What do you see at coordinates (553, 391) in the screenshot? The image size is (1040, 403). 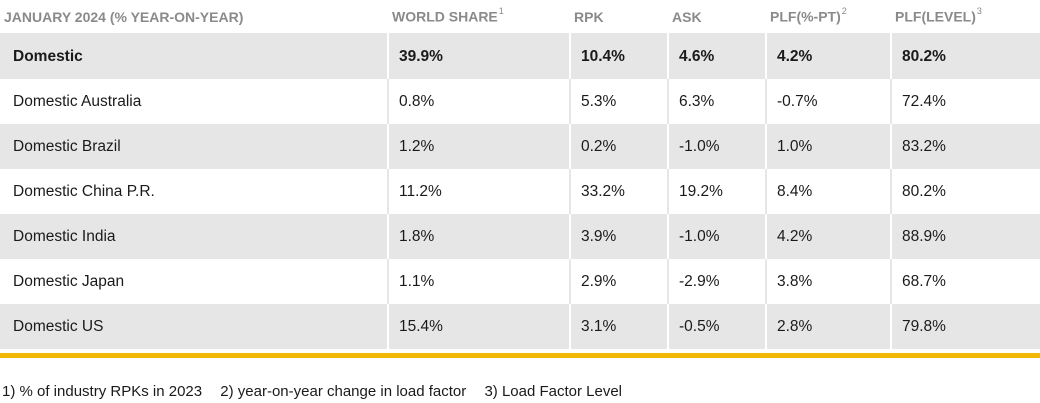 I see `footnote-3: 3) Load Factor Level` at bounding box center [553, 391].